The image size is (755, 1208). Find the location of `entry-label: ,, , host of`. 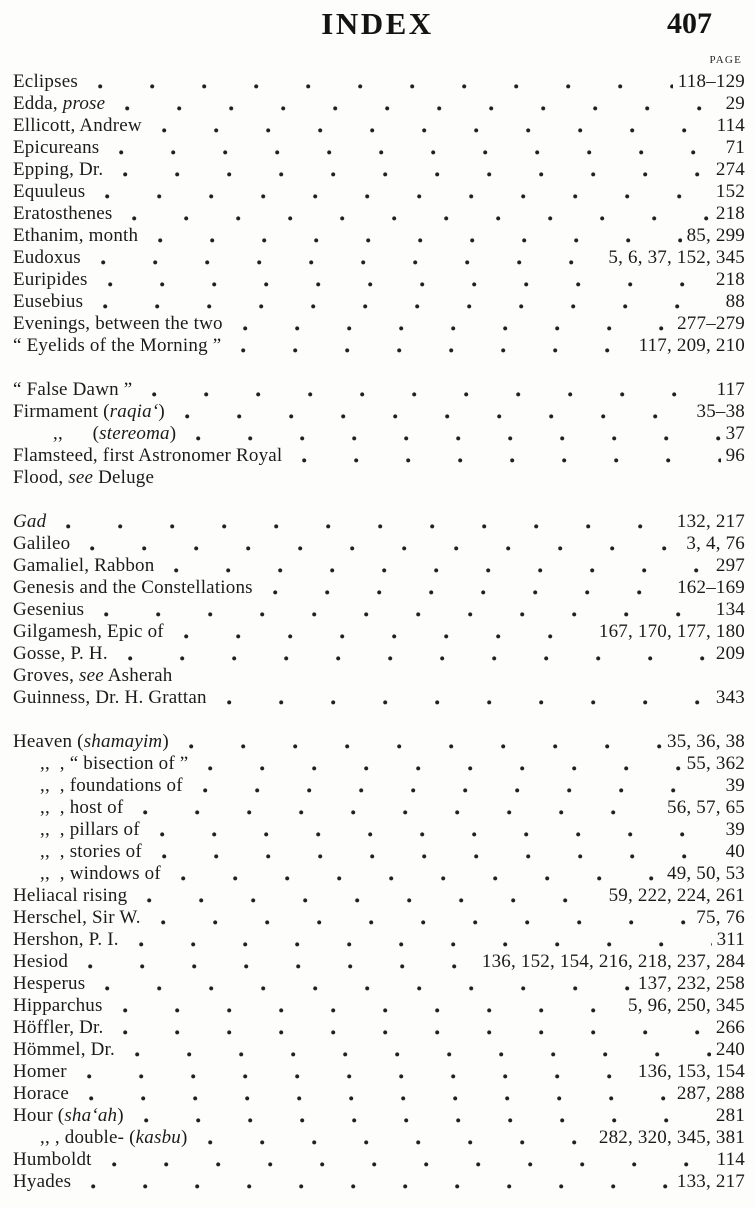

entry-label: ,, , host of is located at coordinates (68, 808).